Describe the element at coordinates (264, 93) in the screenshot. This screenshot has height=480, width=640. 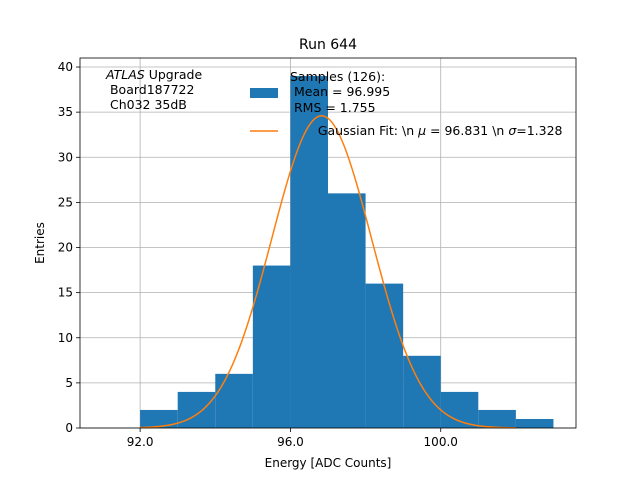
I see `legend-histogram-swatch` at that location.